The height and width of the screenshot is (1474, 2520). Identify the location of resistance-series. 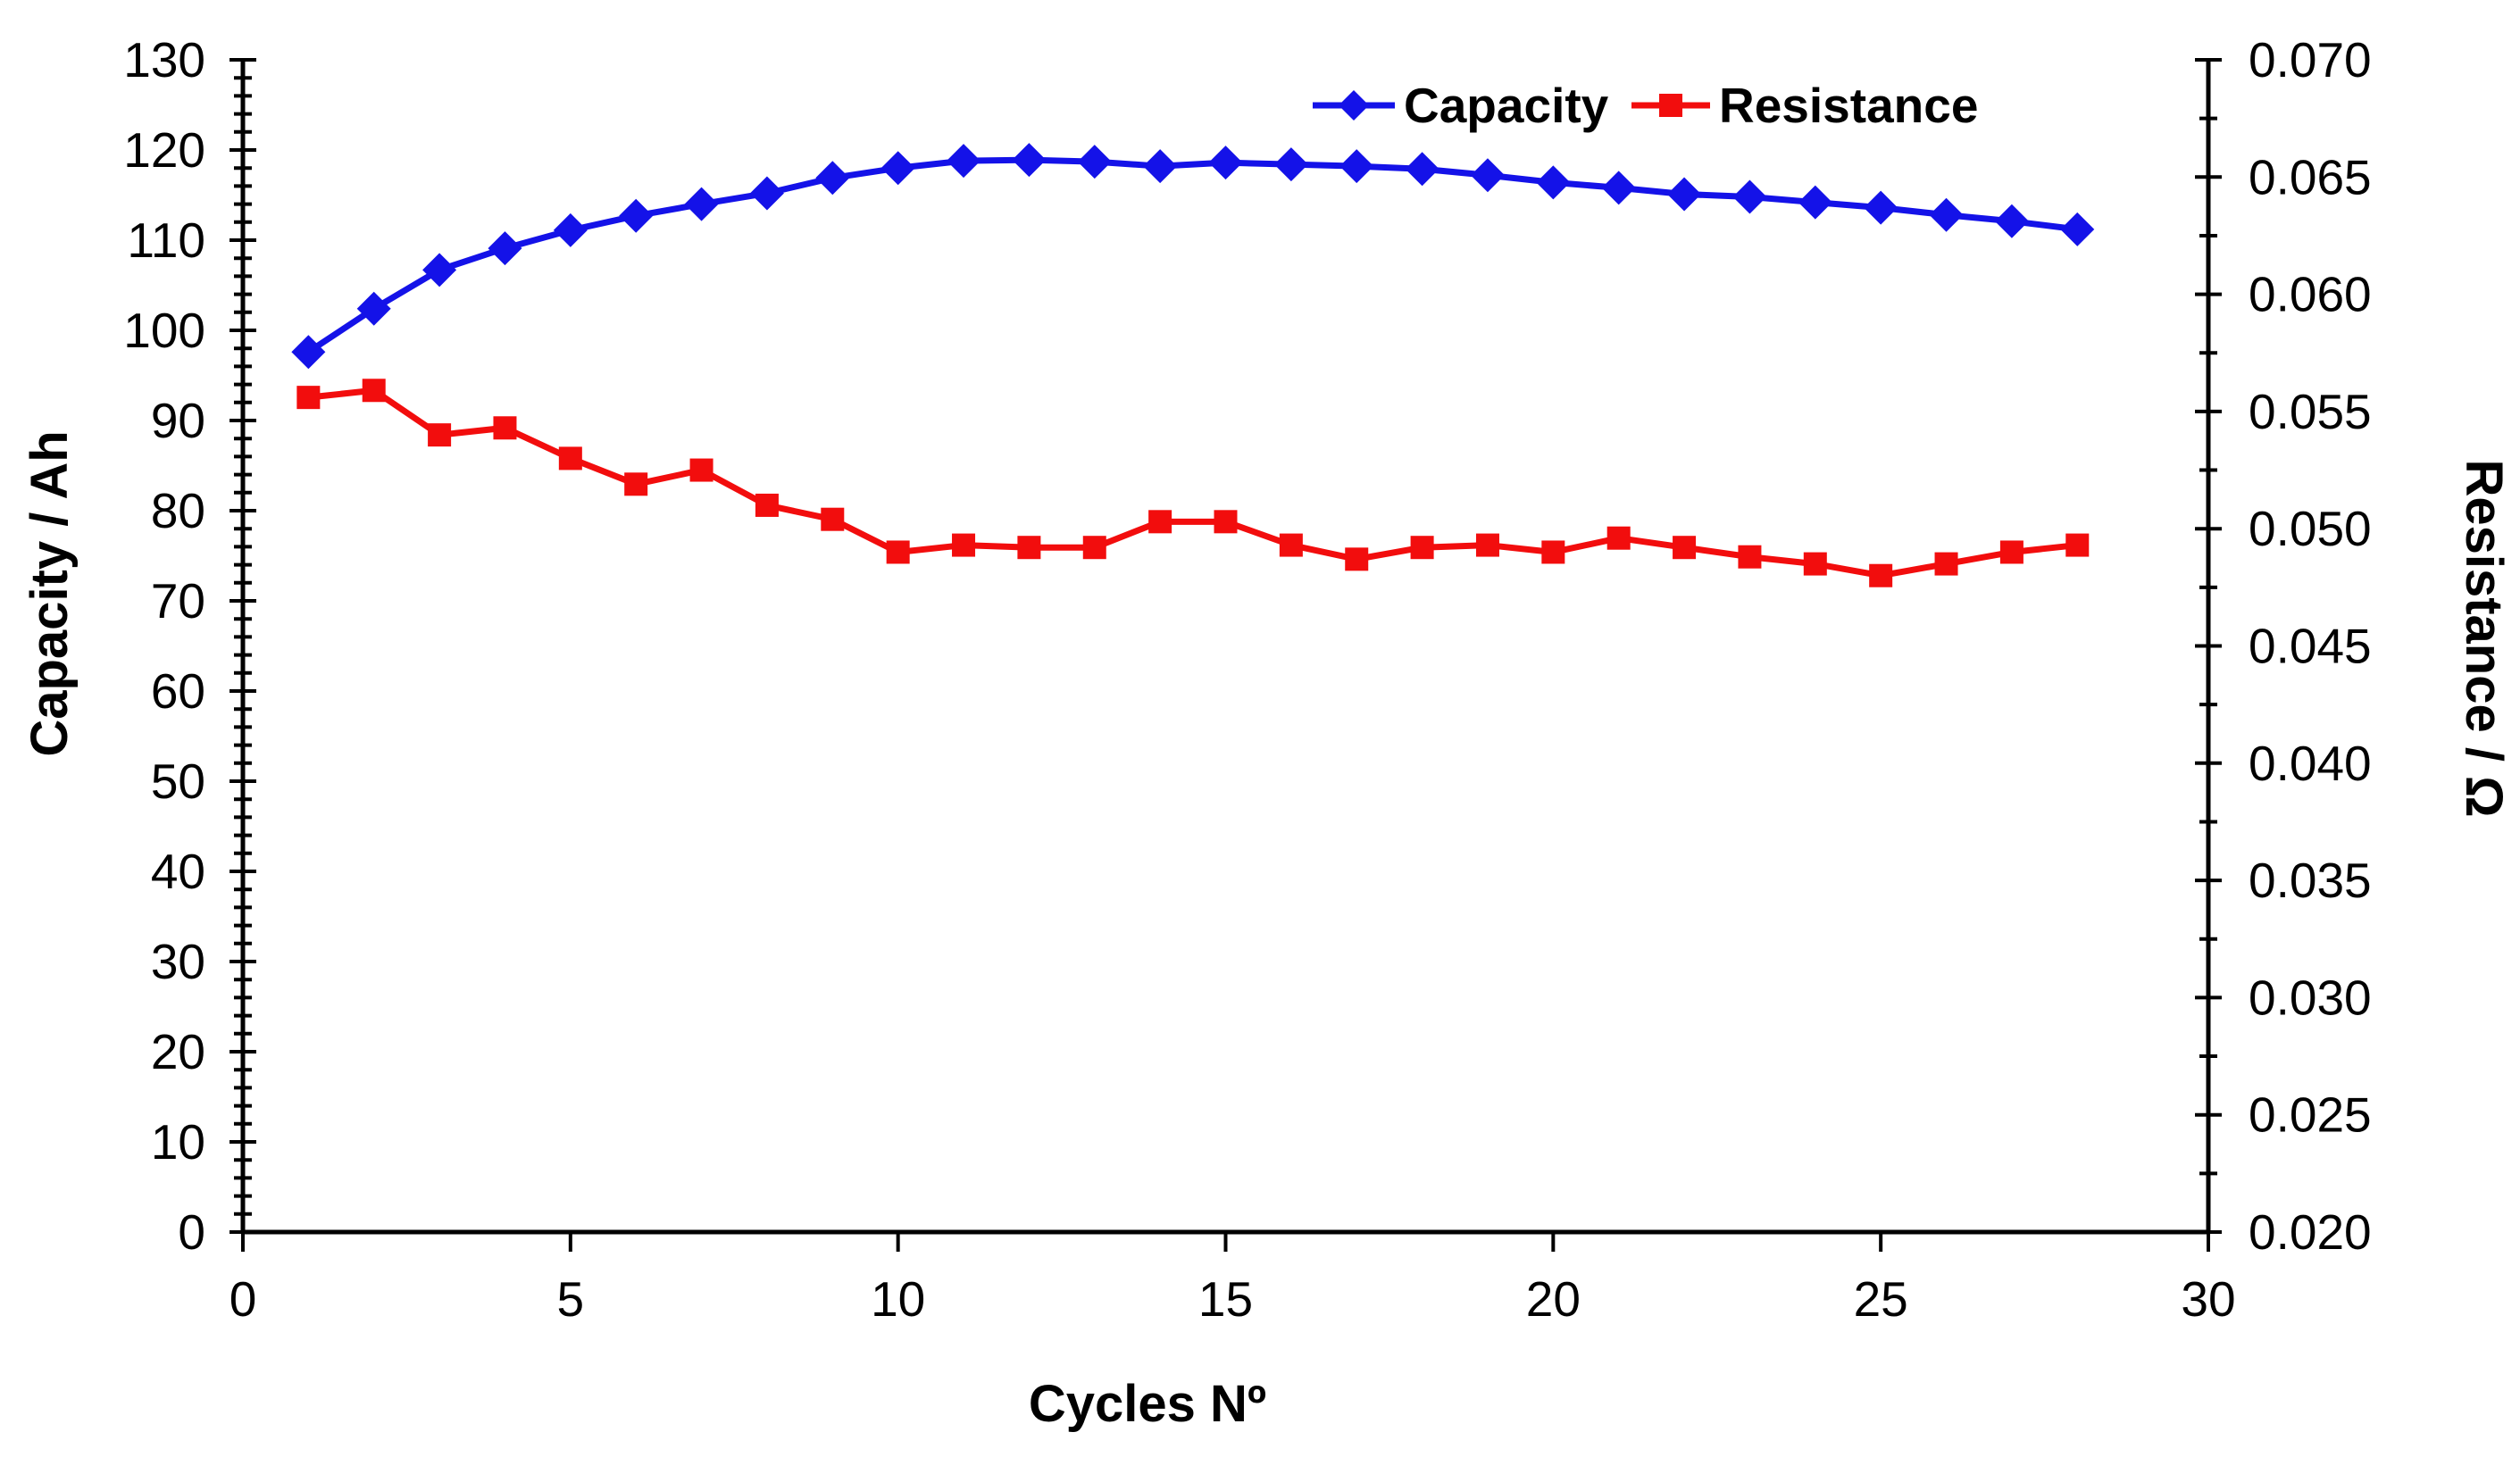
(1193, 483).